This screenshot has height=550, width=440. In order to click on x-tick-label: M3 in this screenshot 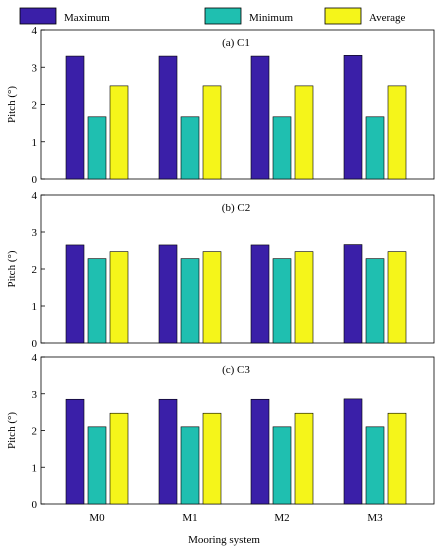, I will do `click(375, 518)`.